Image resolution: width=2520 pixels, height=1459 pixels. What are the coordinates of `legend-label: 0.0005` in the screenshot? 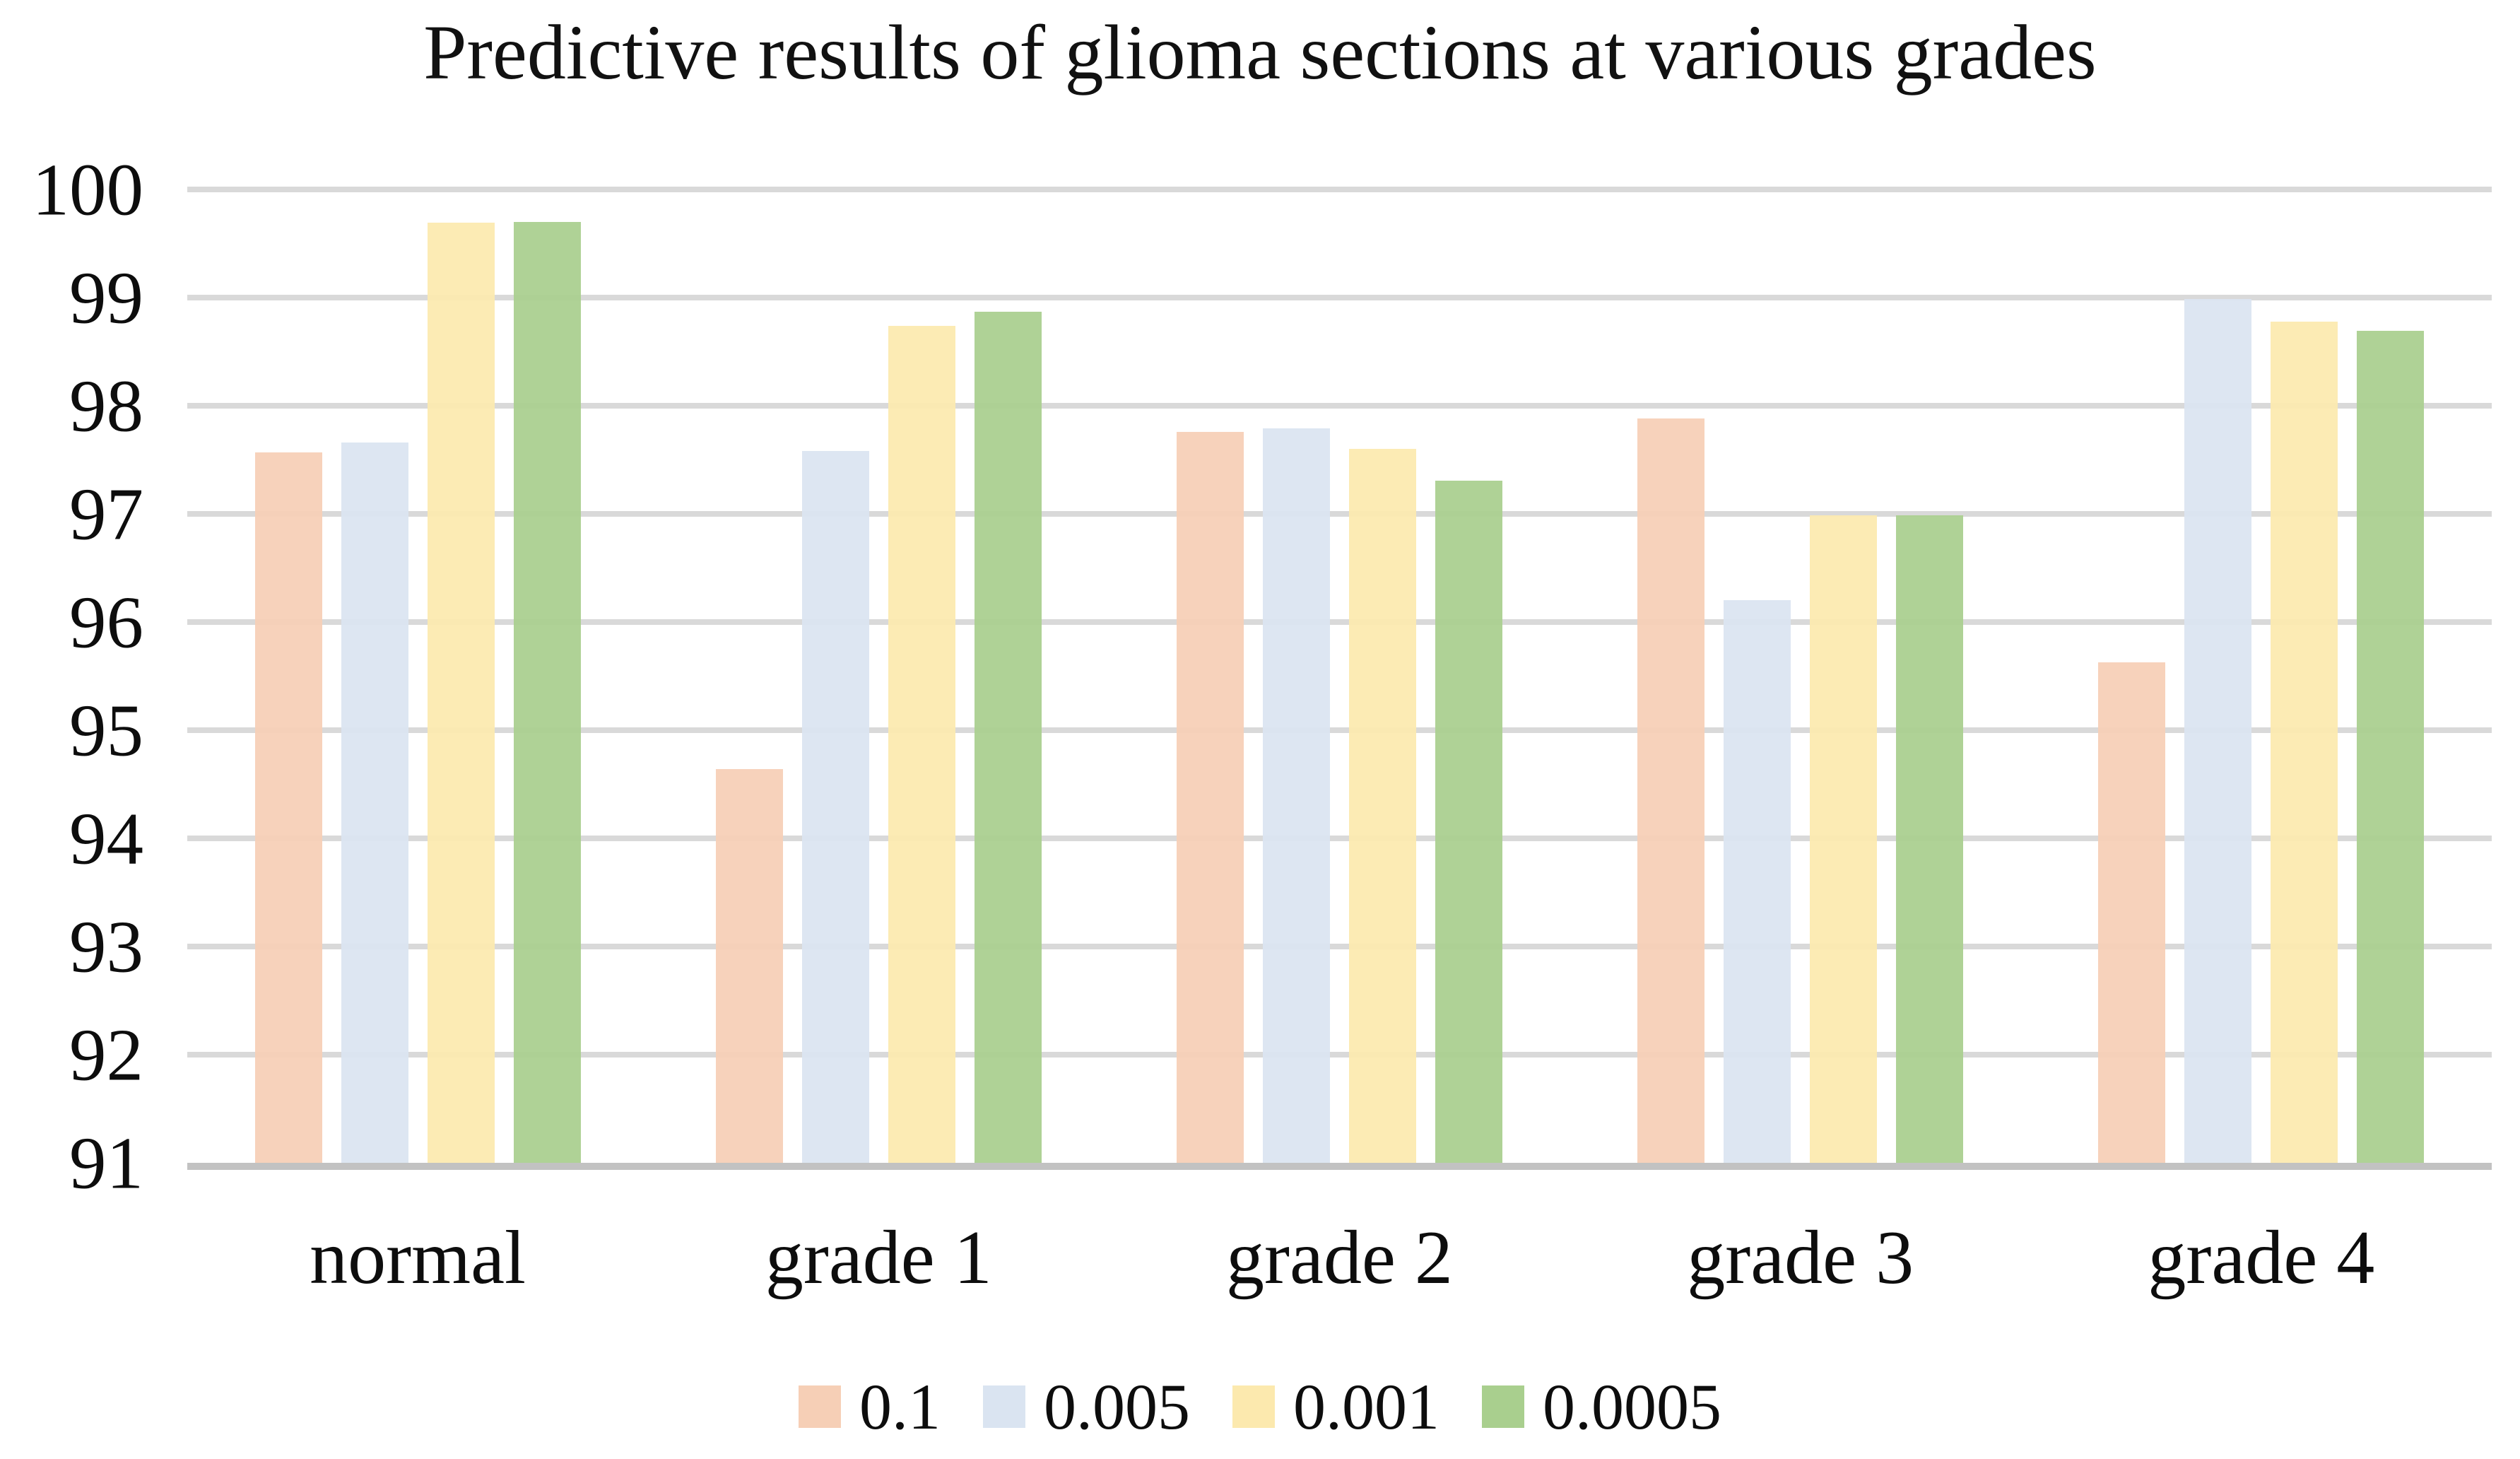 It's located at (1632, 1407).